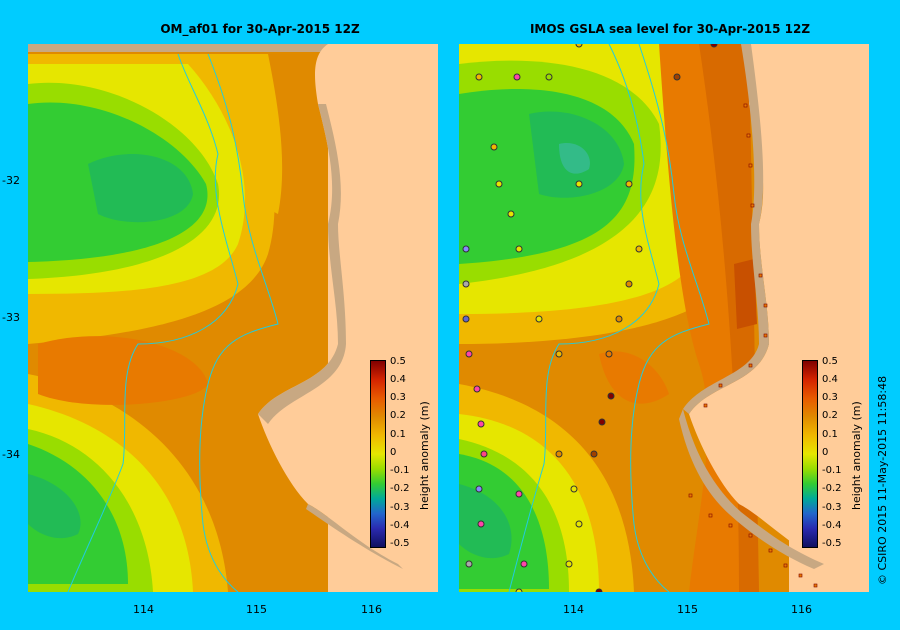 This screenshot has width=900, height=630. Describe the element at coordinates (143, 609) in the screenshot. I see `x-label-left-1: 114` at that location.